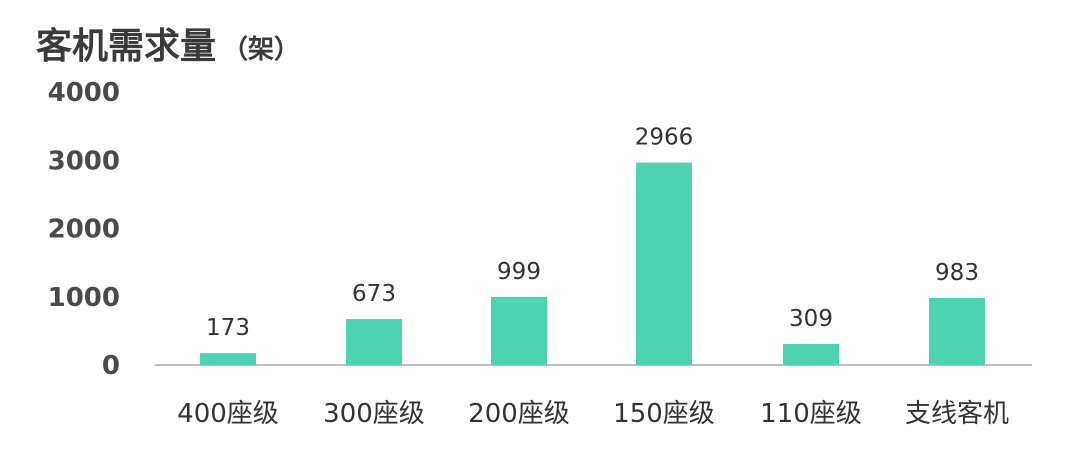 The image size is (1080, 460). I want to click on x-tick-label: 110座级, so click(811, 414).